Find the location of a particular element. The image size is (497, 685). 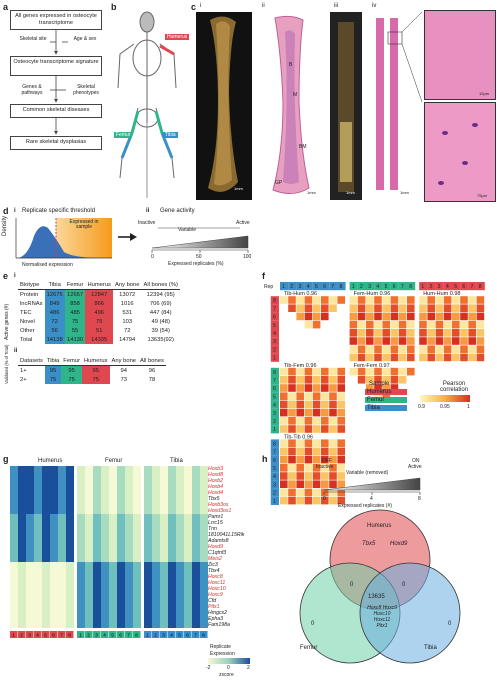

gene-activity-active: Active is located at coordinates (243, 223).